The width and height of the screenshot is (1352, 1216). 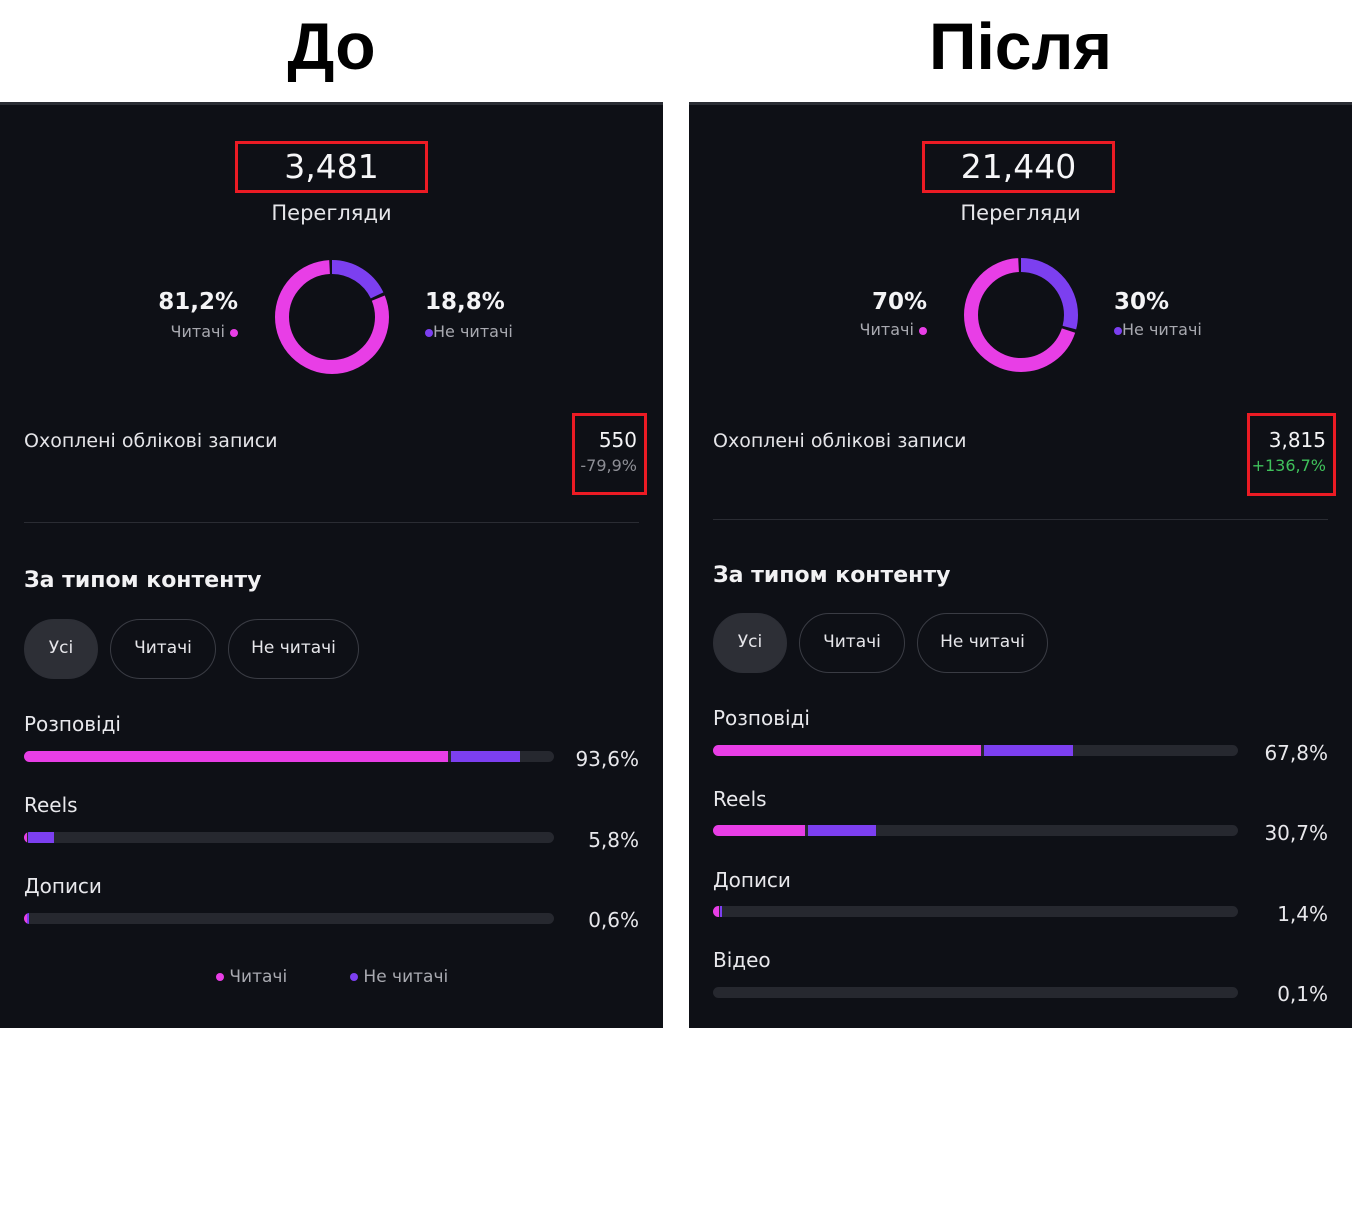 I want to click on row-percent-stories: 93,6%, so click(x=607, y=759).